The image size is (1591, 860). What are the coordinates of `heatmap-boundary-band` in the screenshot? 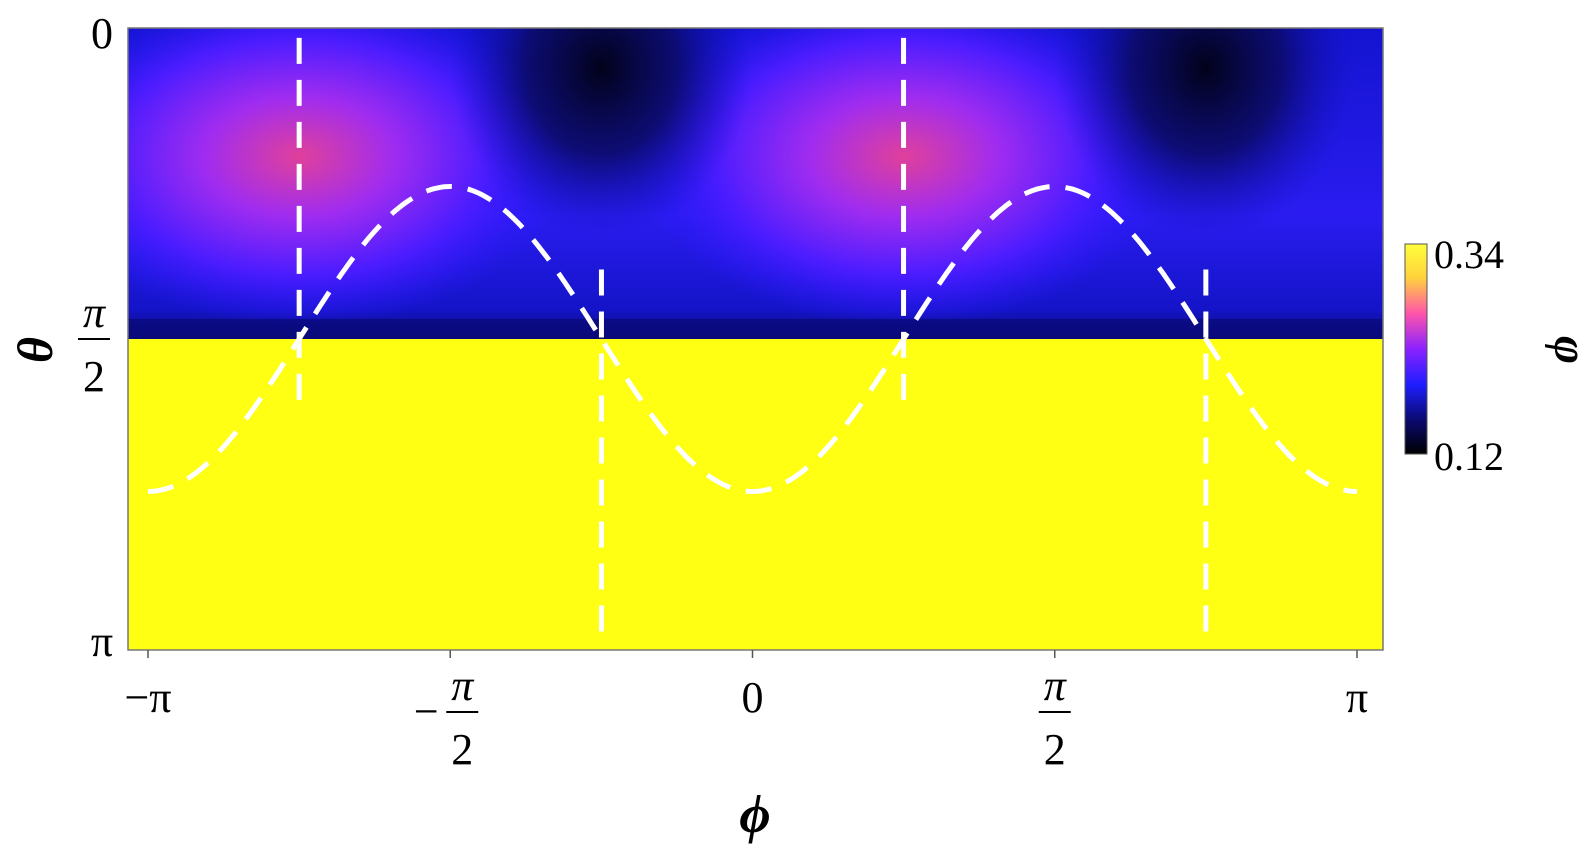 It's located at (755, 329).